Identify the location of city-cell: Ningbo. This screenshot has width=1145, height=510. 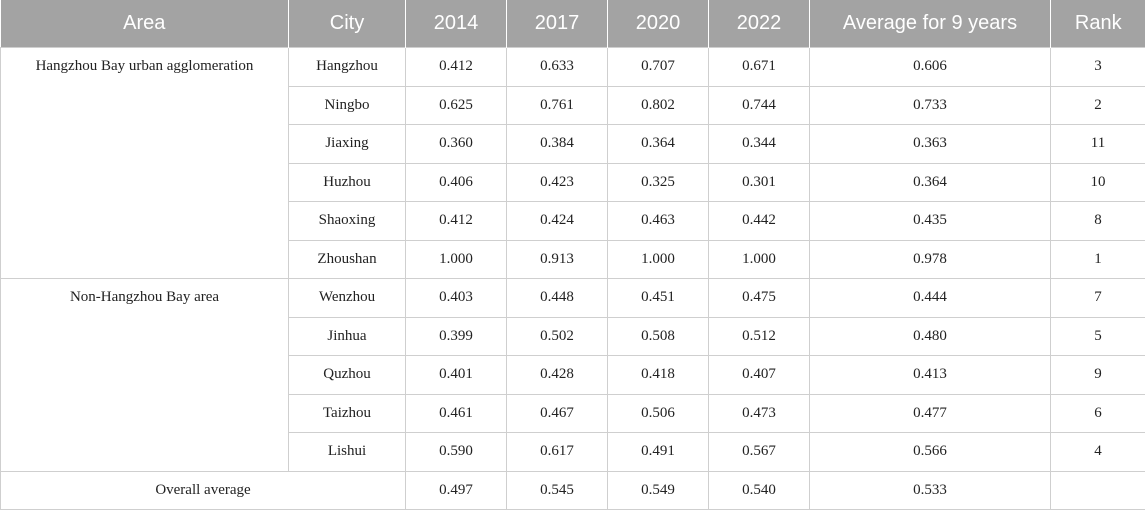
(347, 105).